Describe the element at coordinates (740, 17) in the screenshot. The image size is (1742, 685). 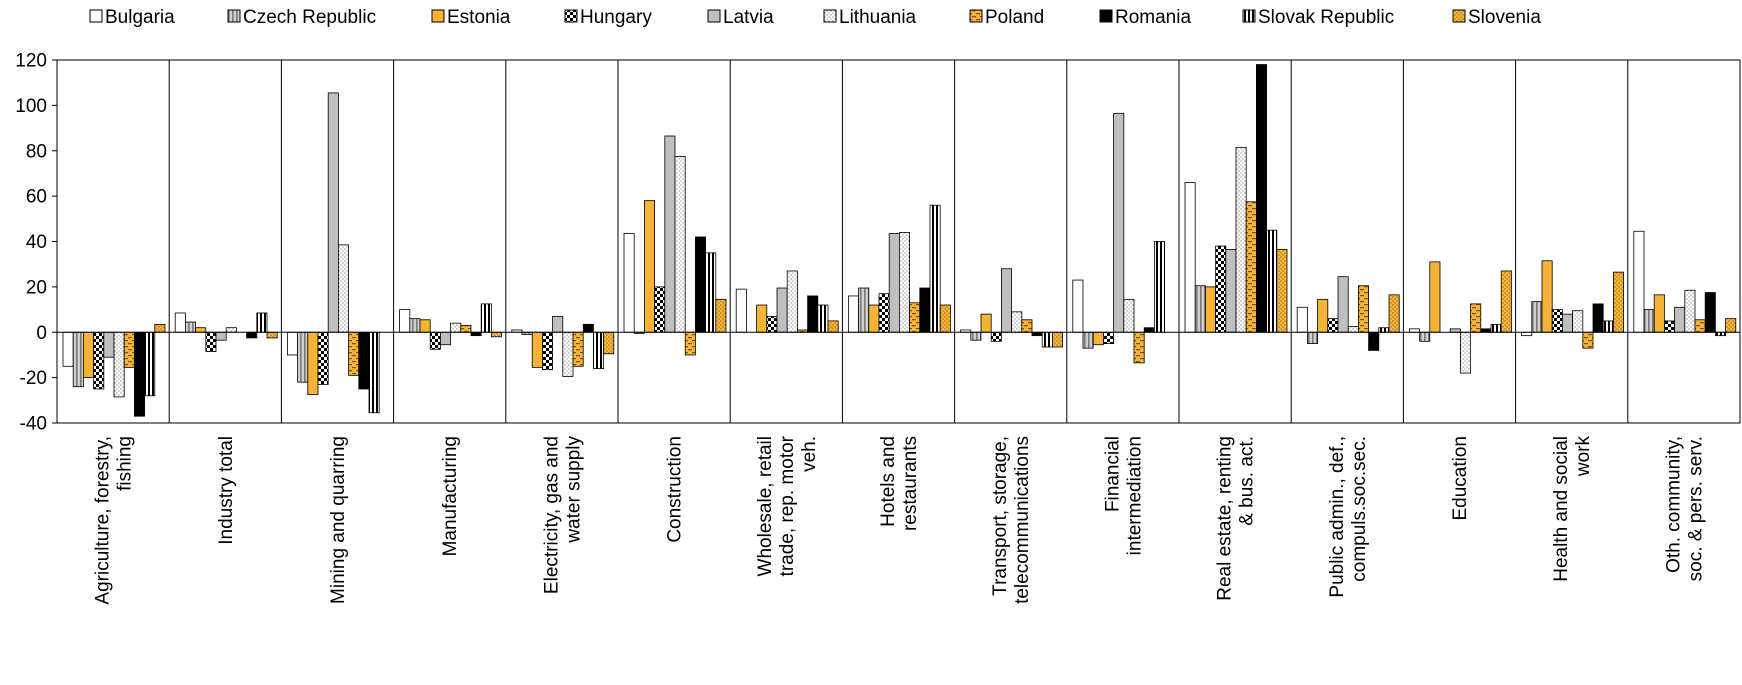
I see `legend-item-latvia: Latvia` at that location.